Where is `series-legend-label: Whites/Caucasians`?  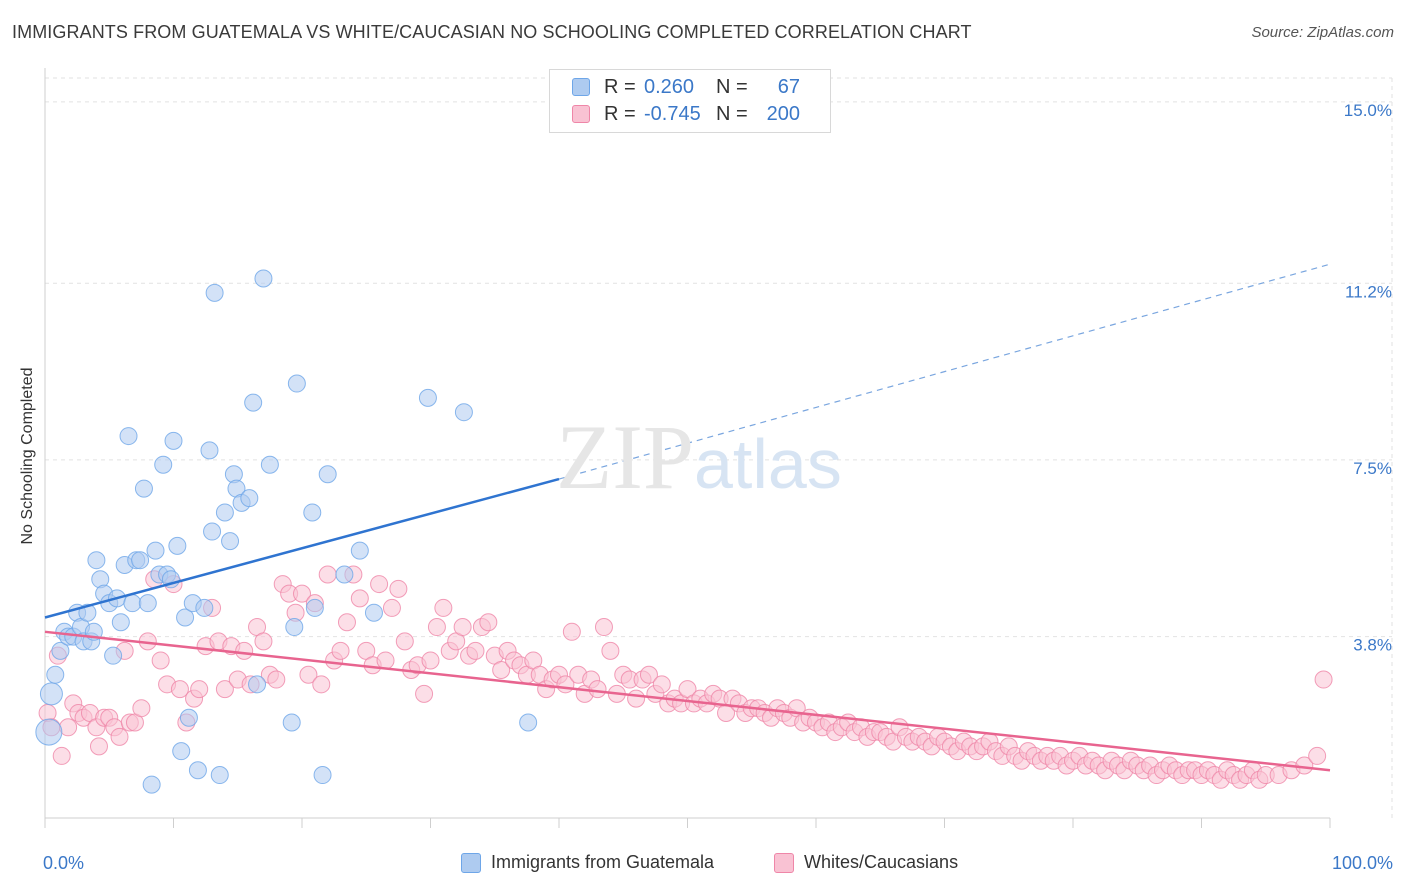 series-legend-label: Whites/Caucasians is located at coordinates (881, 862).